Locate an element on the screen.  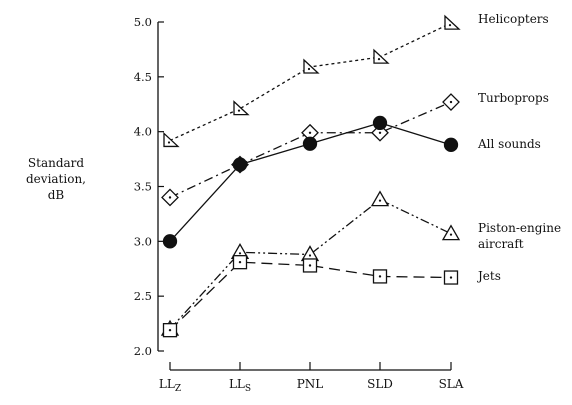
x-tick-label: LLS is located at coordinates (240, 385).